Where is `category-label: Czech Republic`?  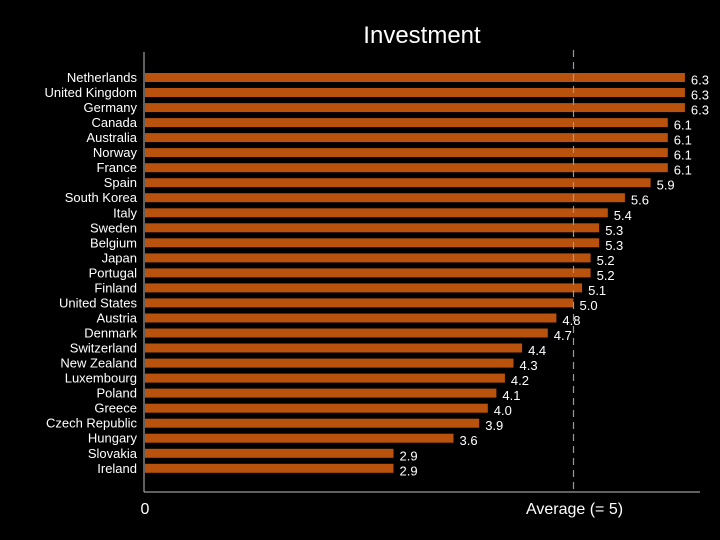
category-label: Czech Republic is located at coordinates (92, 423).